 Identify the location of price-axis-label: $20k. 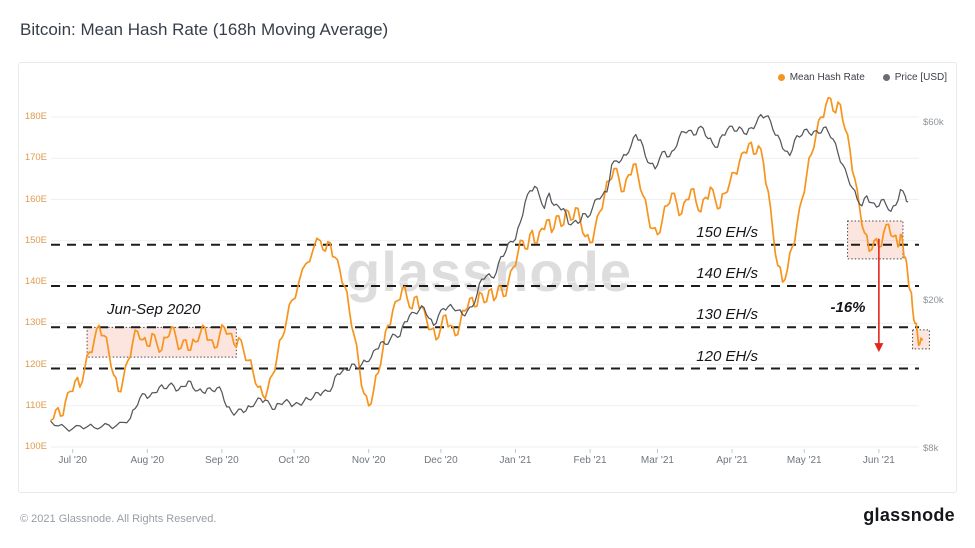
(933, 300).